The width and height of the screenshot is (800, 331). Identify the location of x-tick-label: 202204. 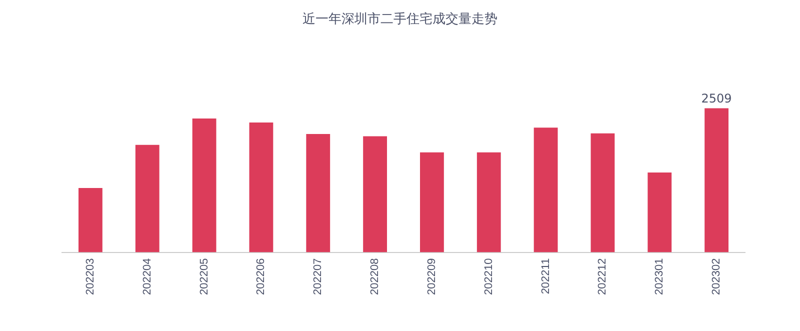
(147, 277).